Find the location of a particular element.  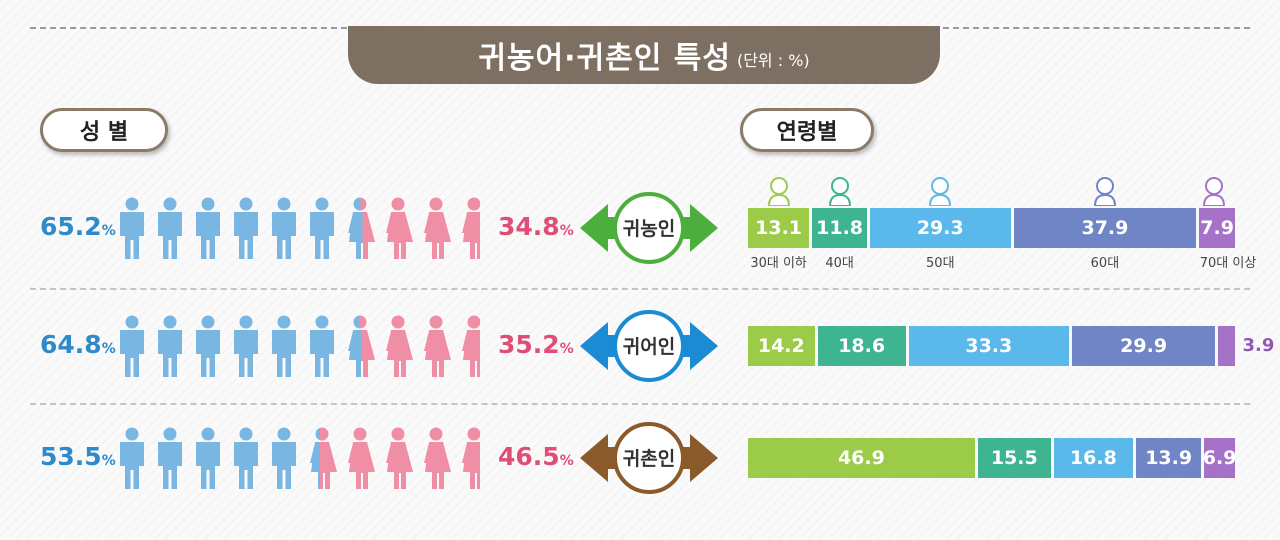

age-segment: 33.3 is located at coordinates (988, 346).